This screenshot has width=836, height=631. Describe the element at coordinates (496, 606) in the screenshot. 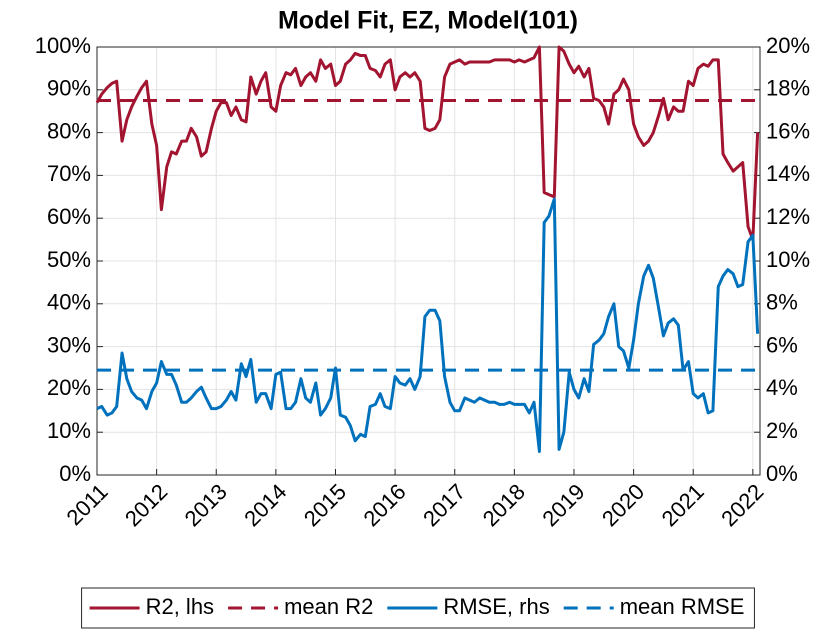

I see `legend-label: RMSE, rhs` at that location.